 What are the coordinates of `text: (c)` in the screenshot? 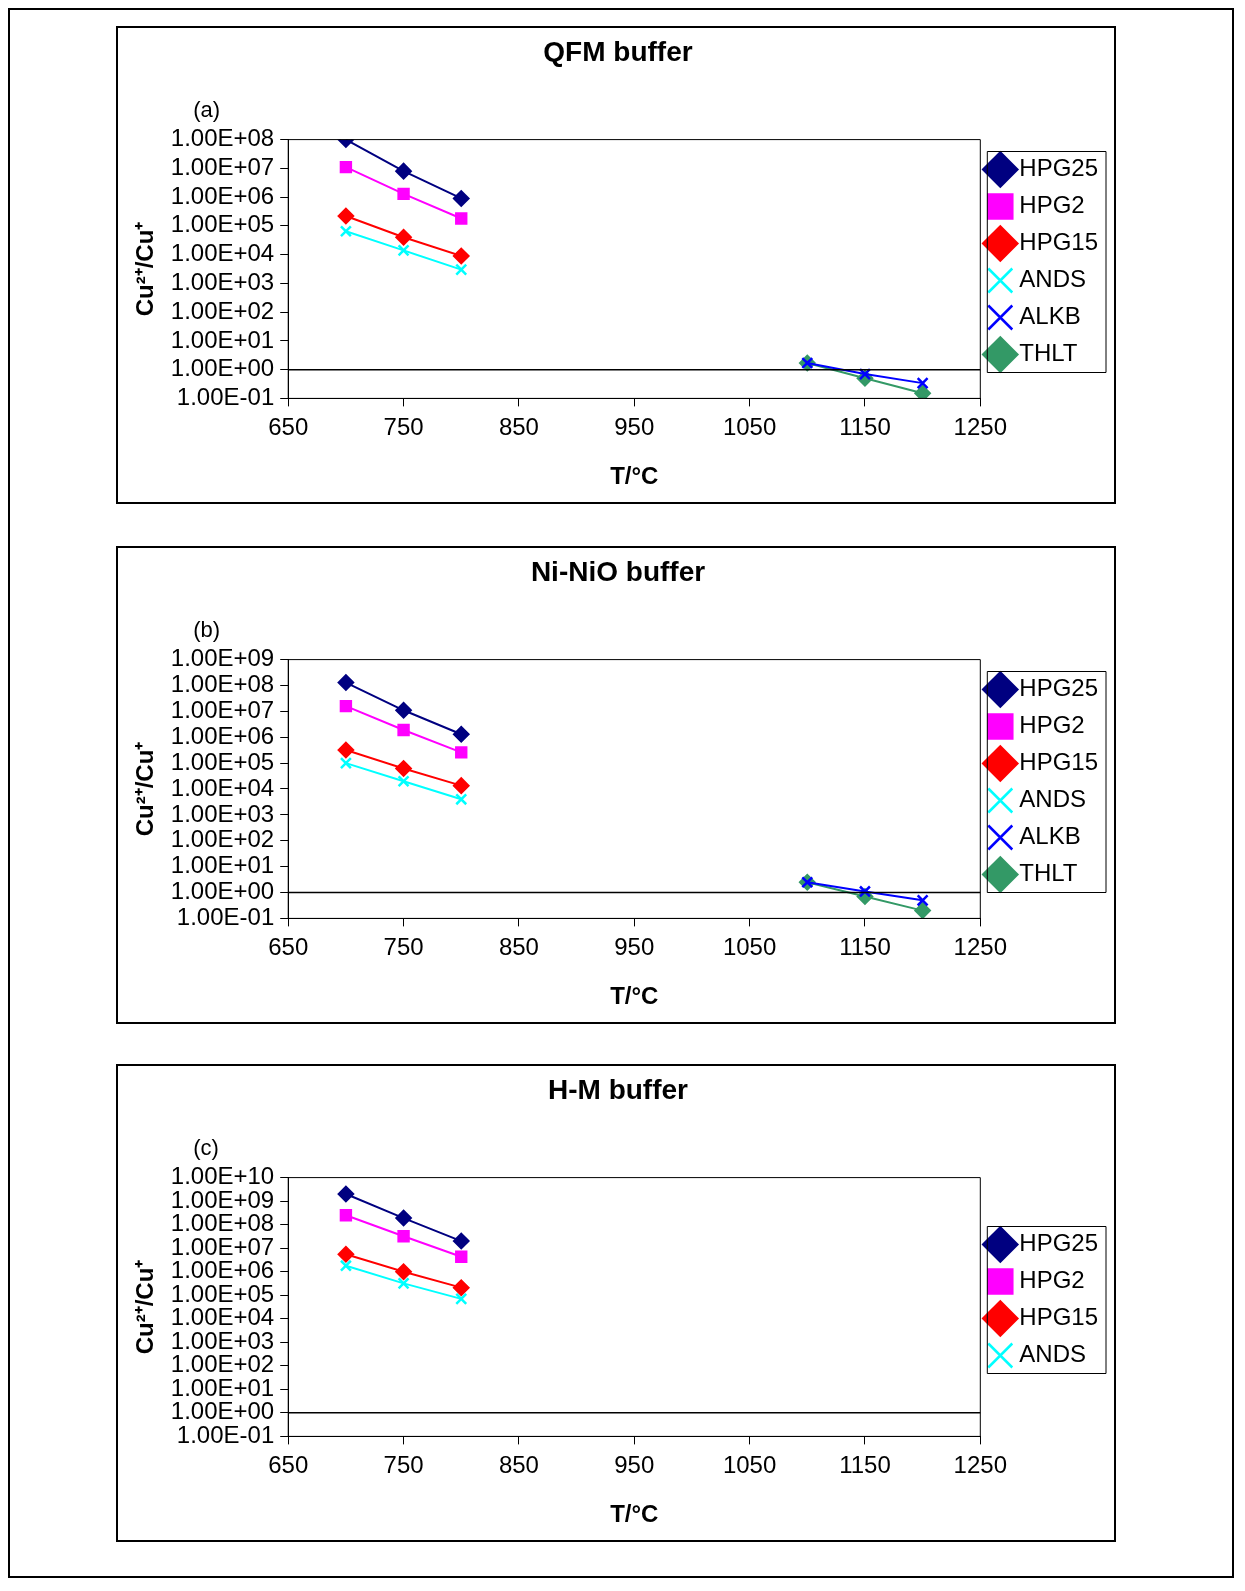 It's located at (206, 1147).